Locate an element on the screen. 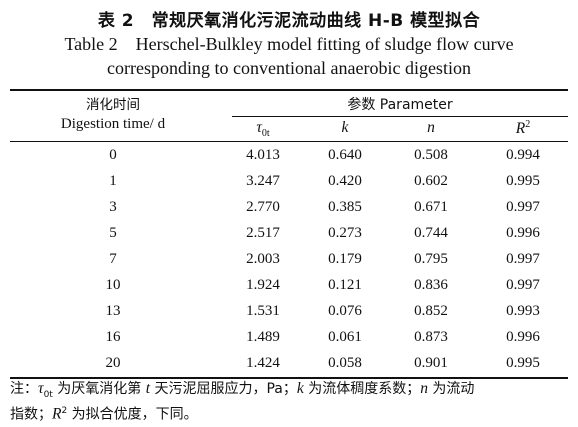  cell-k: 0.640 is located at coordinates (345, 155).